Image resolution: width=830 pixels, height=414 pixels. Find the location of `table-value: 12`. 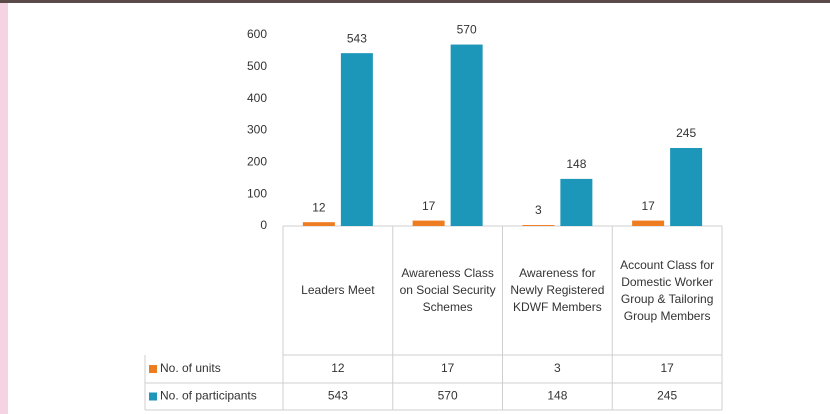

table-value: 12 is located at coordinates (338, 368).